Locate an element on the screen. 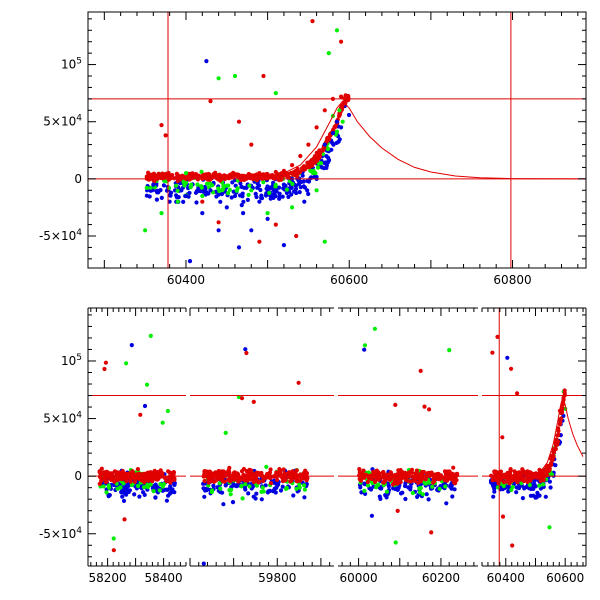  bottom-y-tick-label-exponent: 5 is located at coordinates (79, 358).